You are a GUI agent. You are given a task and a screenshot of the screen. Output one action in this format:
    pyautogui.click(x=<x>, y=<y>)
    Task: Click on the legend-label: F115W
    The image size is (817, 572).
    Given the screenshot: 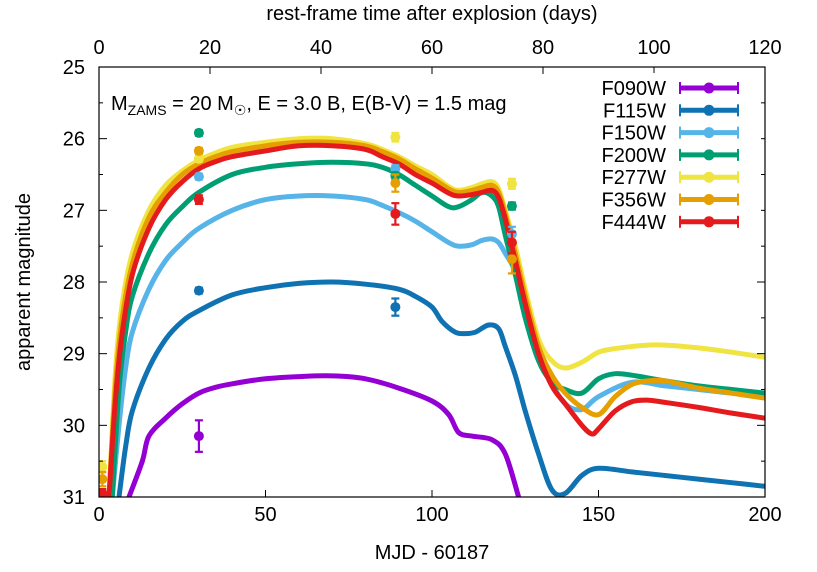 What is the action you would take?
    pyautogui.click(x=634, y=111)
    